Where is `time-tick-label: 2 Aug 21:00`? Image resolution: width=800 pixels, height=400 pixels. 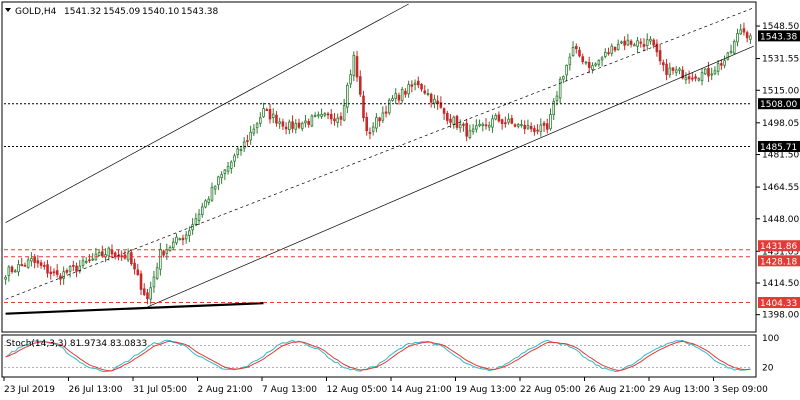
time-tick-label: 2 Aug 21:00 is located at coordinates (225, 390).